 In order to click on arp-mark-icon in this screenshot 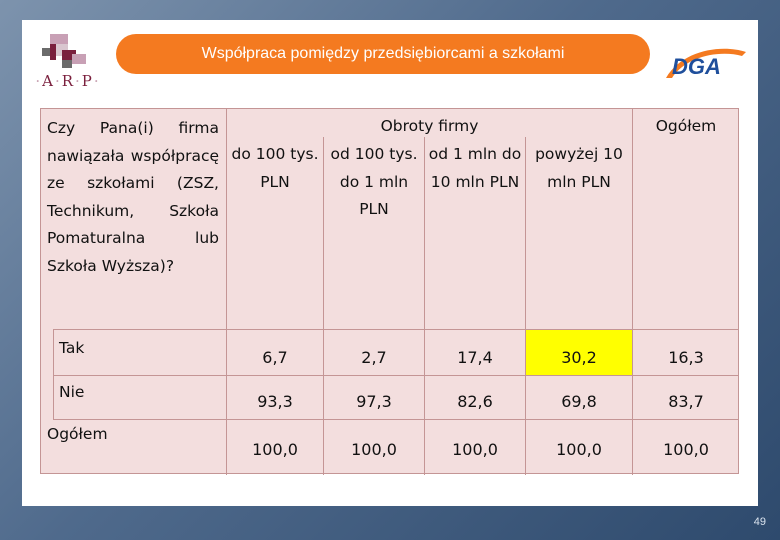, I will do `click(64, 51)`.